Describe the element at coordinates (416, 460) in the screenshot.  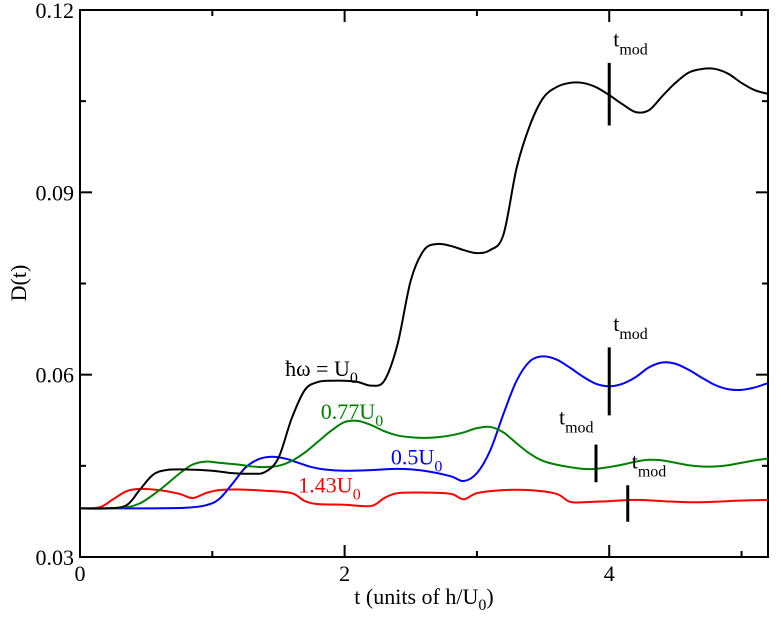
I see `label-blue: 0.5U0` at that location.